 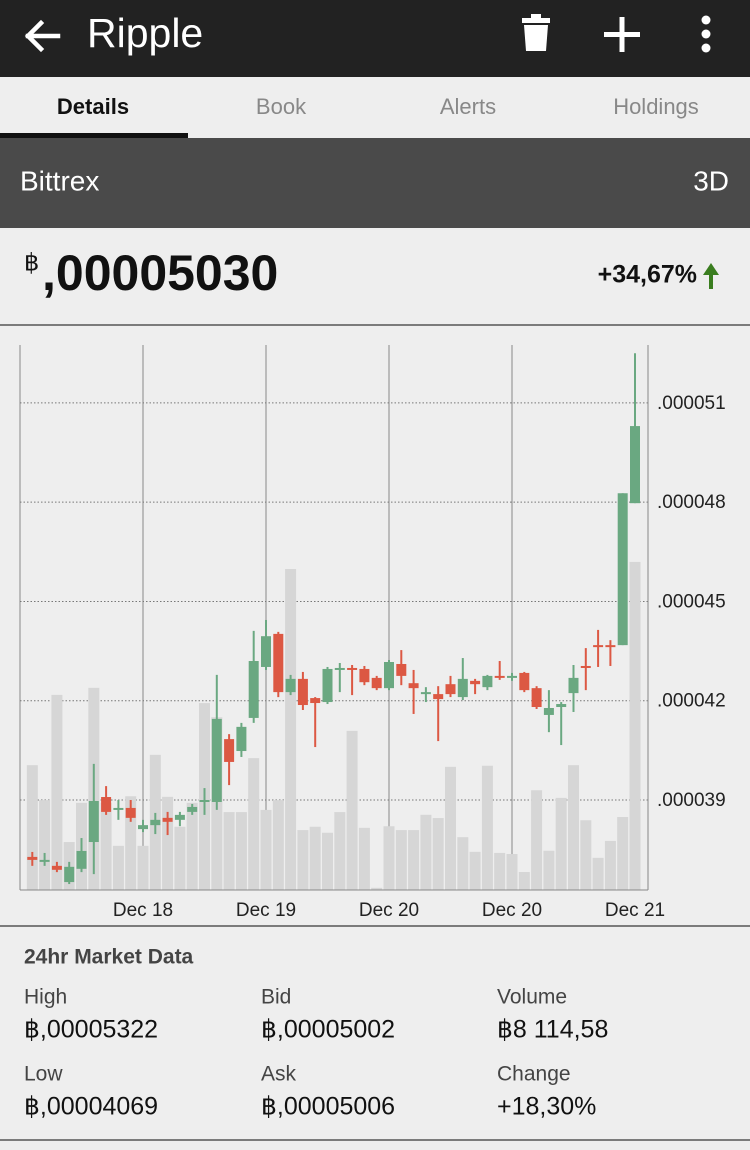 I want to click on back-button, so click(x=42, y=36).